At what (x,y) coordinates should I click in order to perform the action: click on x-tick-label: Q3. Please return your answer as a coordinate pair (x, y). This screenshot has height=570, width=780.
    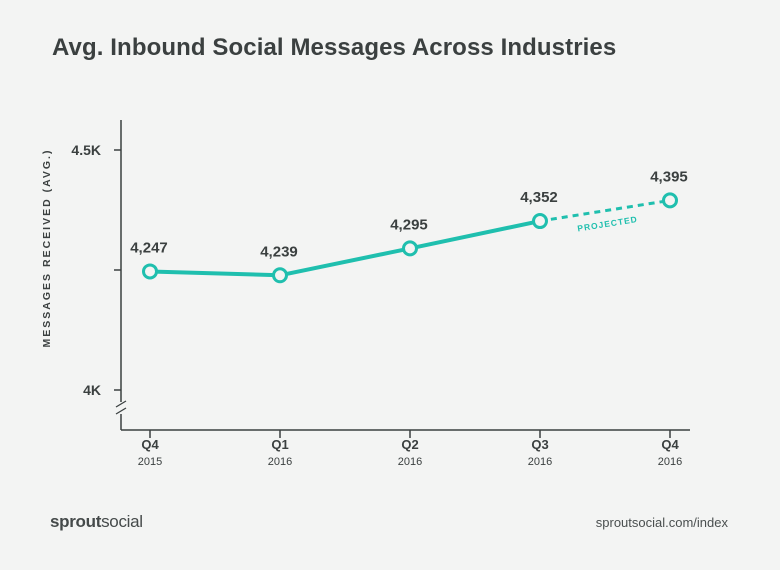
    Looking at the image, I should click on (539, 444).